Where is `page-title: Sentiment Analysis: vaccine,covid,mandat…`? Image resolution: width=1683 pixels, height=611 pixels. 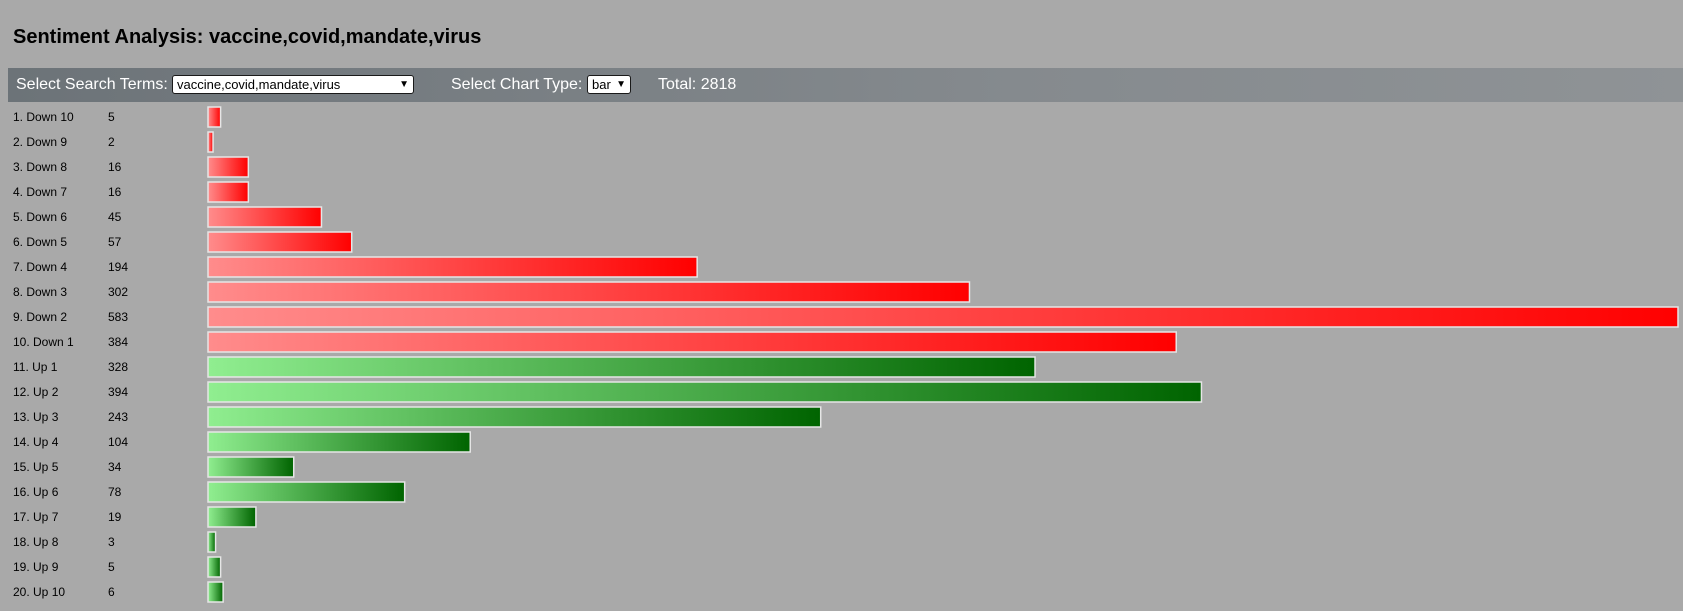
page-title: Sentiment Analysis: vaccine,covid,mandat… is located at coordinates (247, 37).